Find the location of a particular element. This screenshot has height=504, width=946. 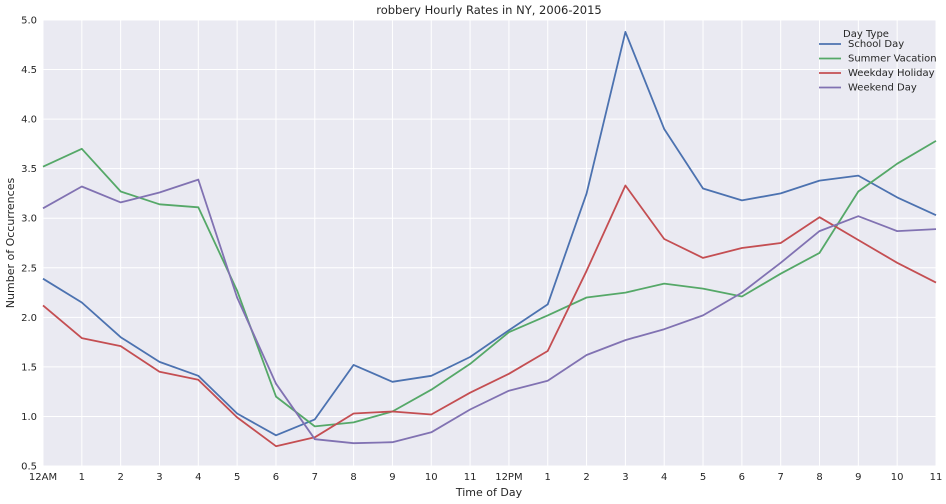

y-tick-label: 5.0 is located at coordinates (29, 21).